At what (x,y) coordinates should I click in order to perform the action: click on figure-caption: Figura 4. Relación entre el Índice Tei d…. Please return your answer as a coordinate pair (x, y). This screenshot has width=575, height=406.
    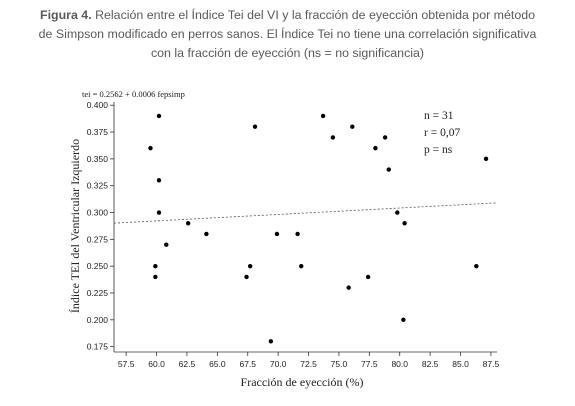
    Looking at the image, I should click on (287, 34).